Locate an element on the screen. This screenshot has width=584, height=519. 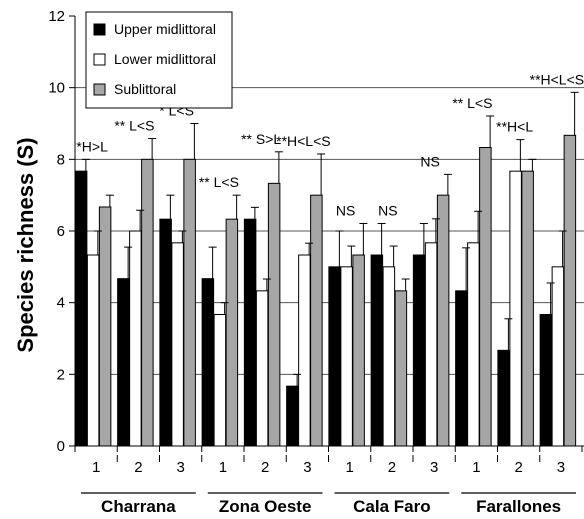
legend-swatch-lower-midlittoral is located at coordinates (99, 59).